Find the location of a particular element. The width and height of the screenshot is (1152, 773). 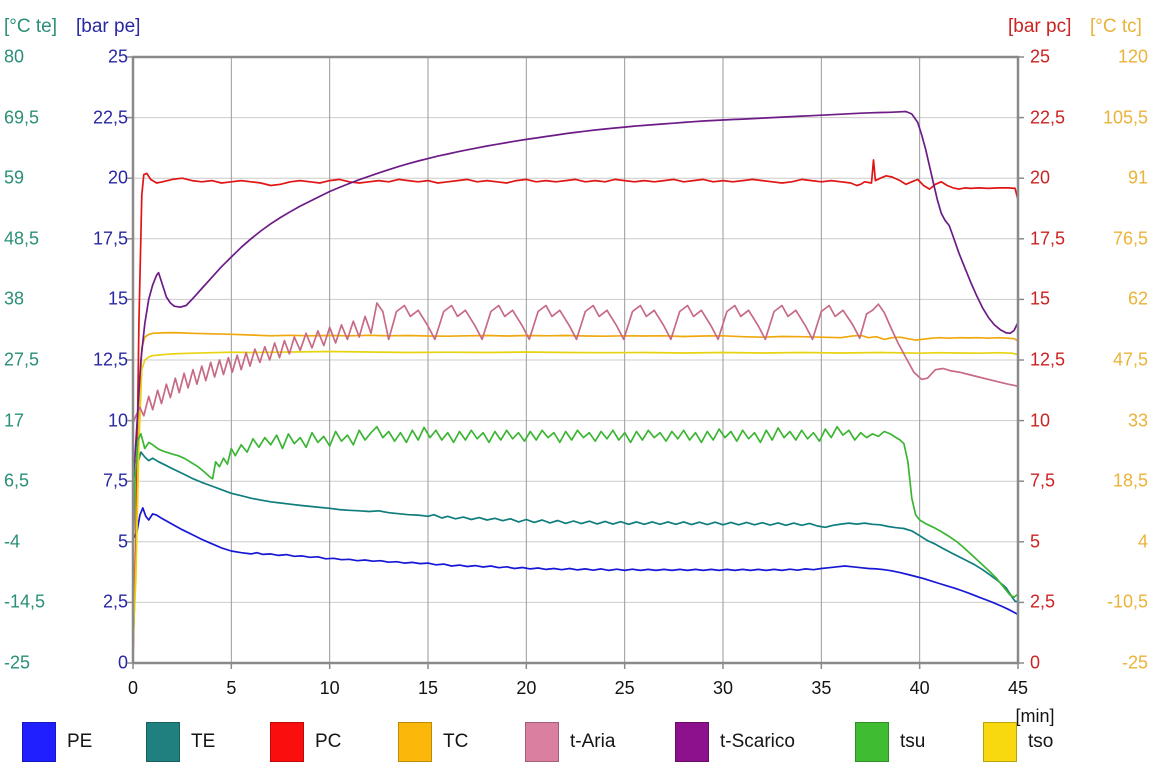

tick-label-tc: 76,5 is located at coordinates (1130, 238).